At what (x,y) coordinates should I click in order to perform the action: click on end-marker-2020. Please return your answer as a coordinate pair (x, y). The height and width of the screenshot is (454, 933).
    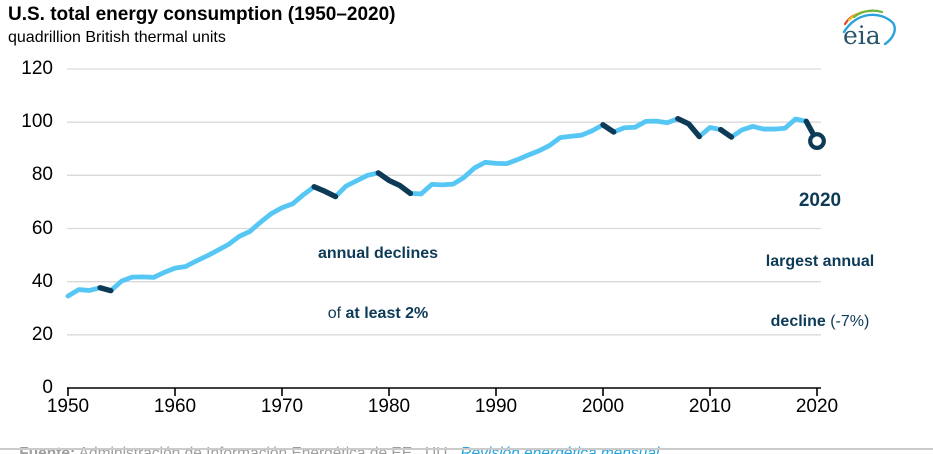
    Looking at the image, I should click on (817, 141).